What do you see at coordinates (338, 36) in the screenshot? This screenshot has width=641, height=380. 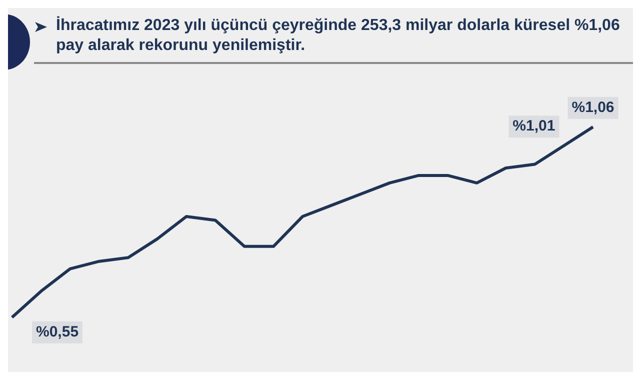 I see `chart-title: İhracatımız 2023 yılı üçüncü çeyreğinde 253,3 milyar dolarla küresel %1,06 pay alarak rekorunu yenilemiştir.` at bounding box center [338, 36].